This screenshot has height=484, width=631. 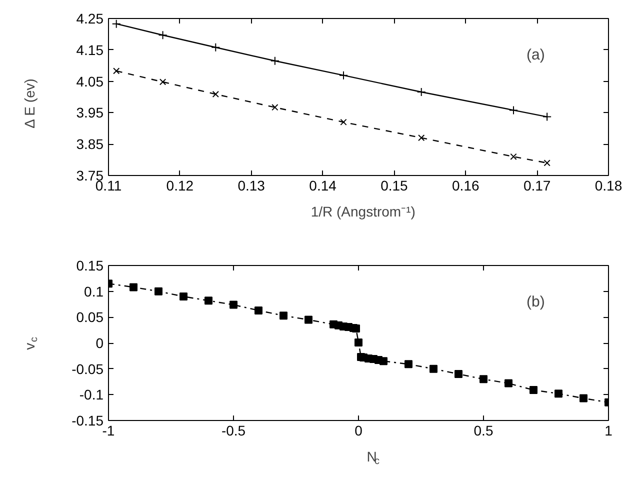 What do you see at coordinates (363, 212) in the screenshot?
I see `x-axis-title: 1/R (Angstrom⁻¹)` at bounding box center [363, 212].